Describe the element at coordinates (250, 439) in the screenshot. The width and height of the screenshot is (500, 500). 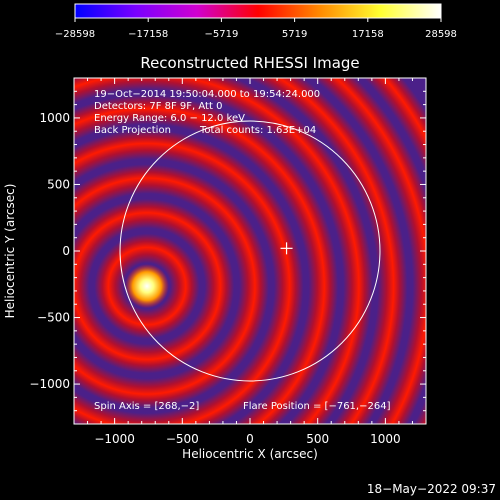
I see `x-tick-label: 0` at that location.